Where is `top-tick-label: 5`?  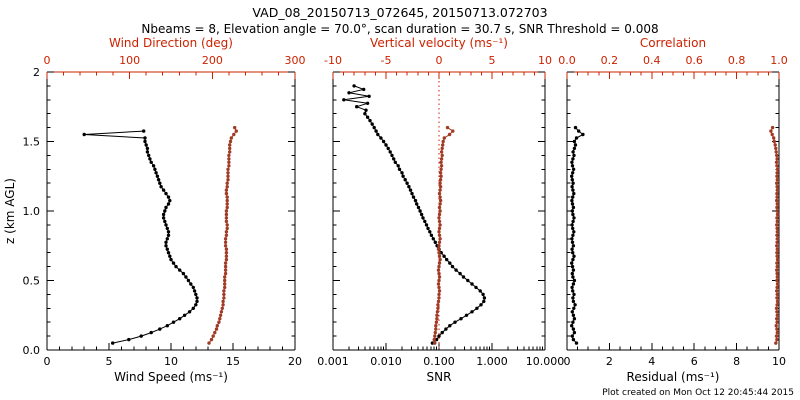 top-tick-label: 5 is located at coordinates (492, 60).